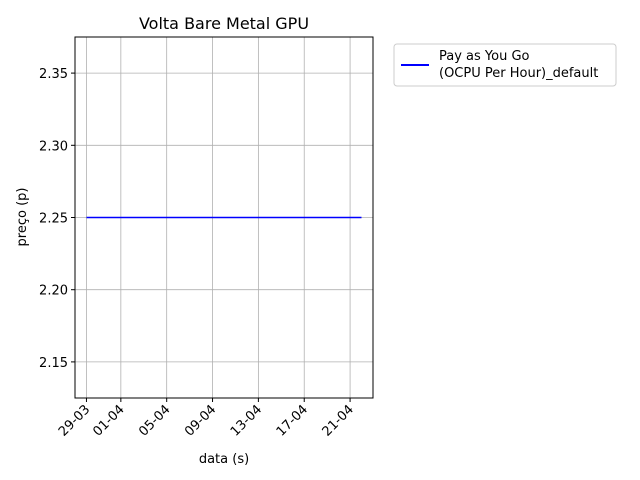 This screenshot has height=480, width=640. Describe the element at coordinates (338, 420) in the screenshot. I see `x-tick-label: 21-04` at that location.